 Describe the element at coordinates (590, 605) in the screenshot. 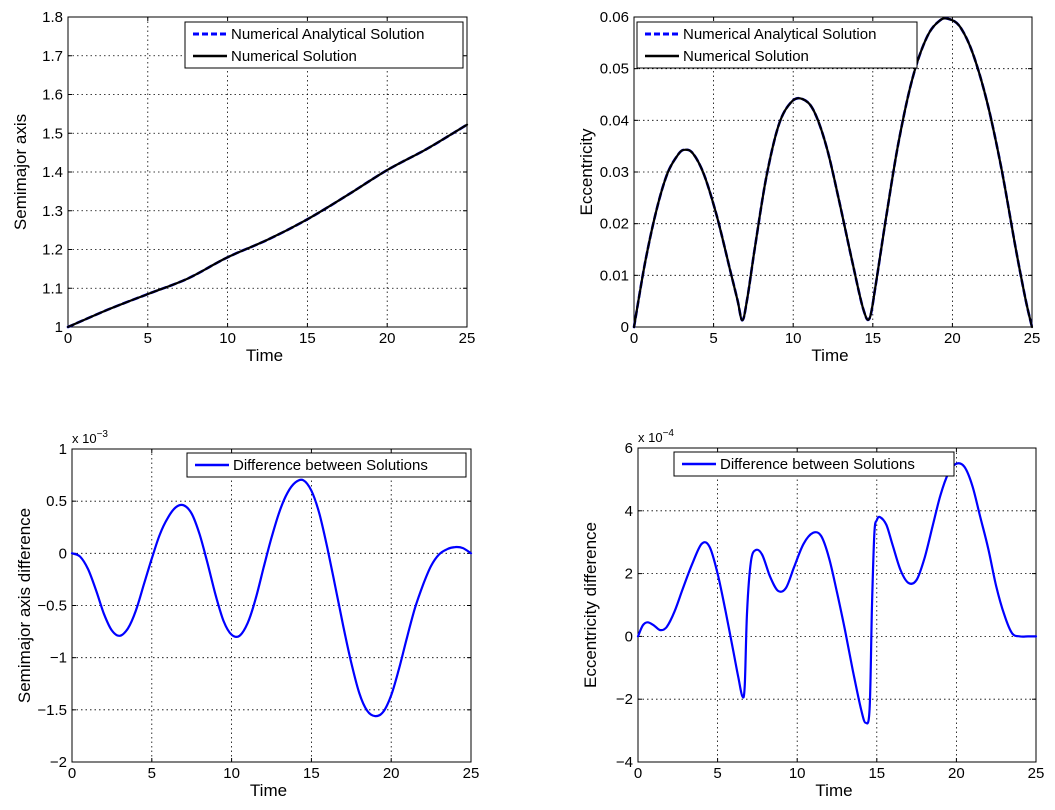

I see `y-axis-label: Eccentricity difference` at that location.